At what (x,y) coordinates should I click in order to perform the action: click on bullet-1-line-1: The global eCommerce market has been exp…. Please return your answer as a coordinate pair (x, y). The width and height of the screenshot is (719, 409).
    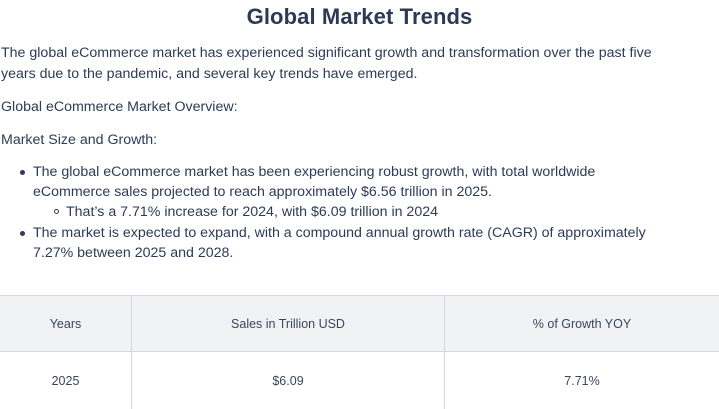
    Looking at the image, I should click on (314, 172).